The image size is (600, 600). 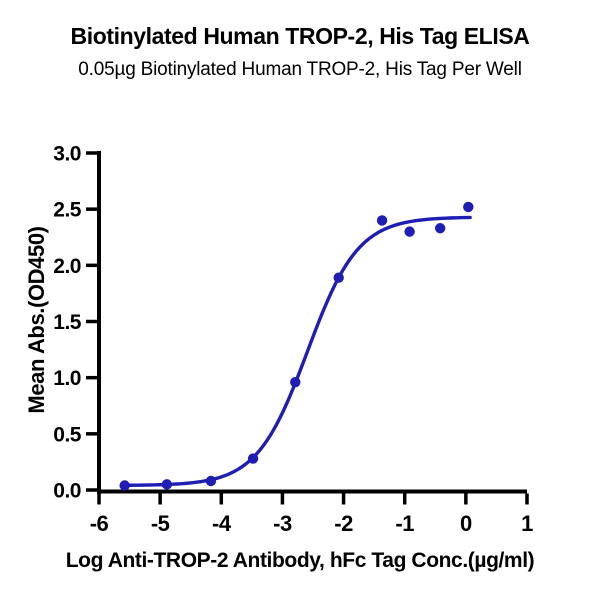 What do you see at coordinates (67, 154) in the screenshot?
I see `y-tick-label: 3.0` at bounding box center [67, 154].